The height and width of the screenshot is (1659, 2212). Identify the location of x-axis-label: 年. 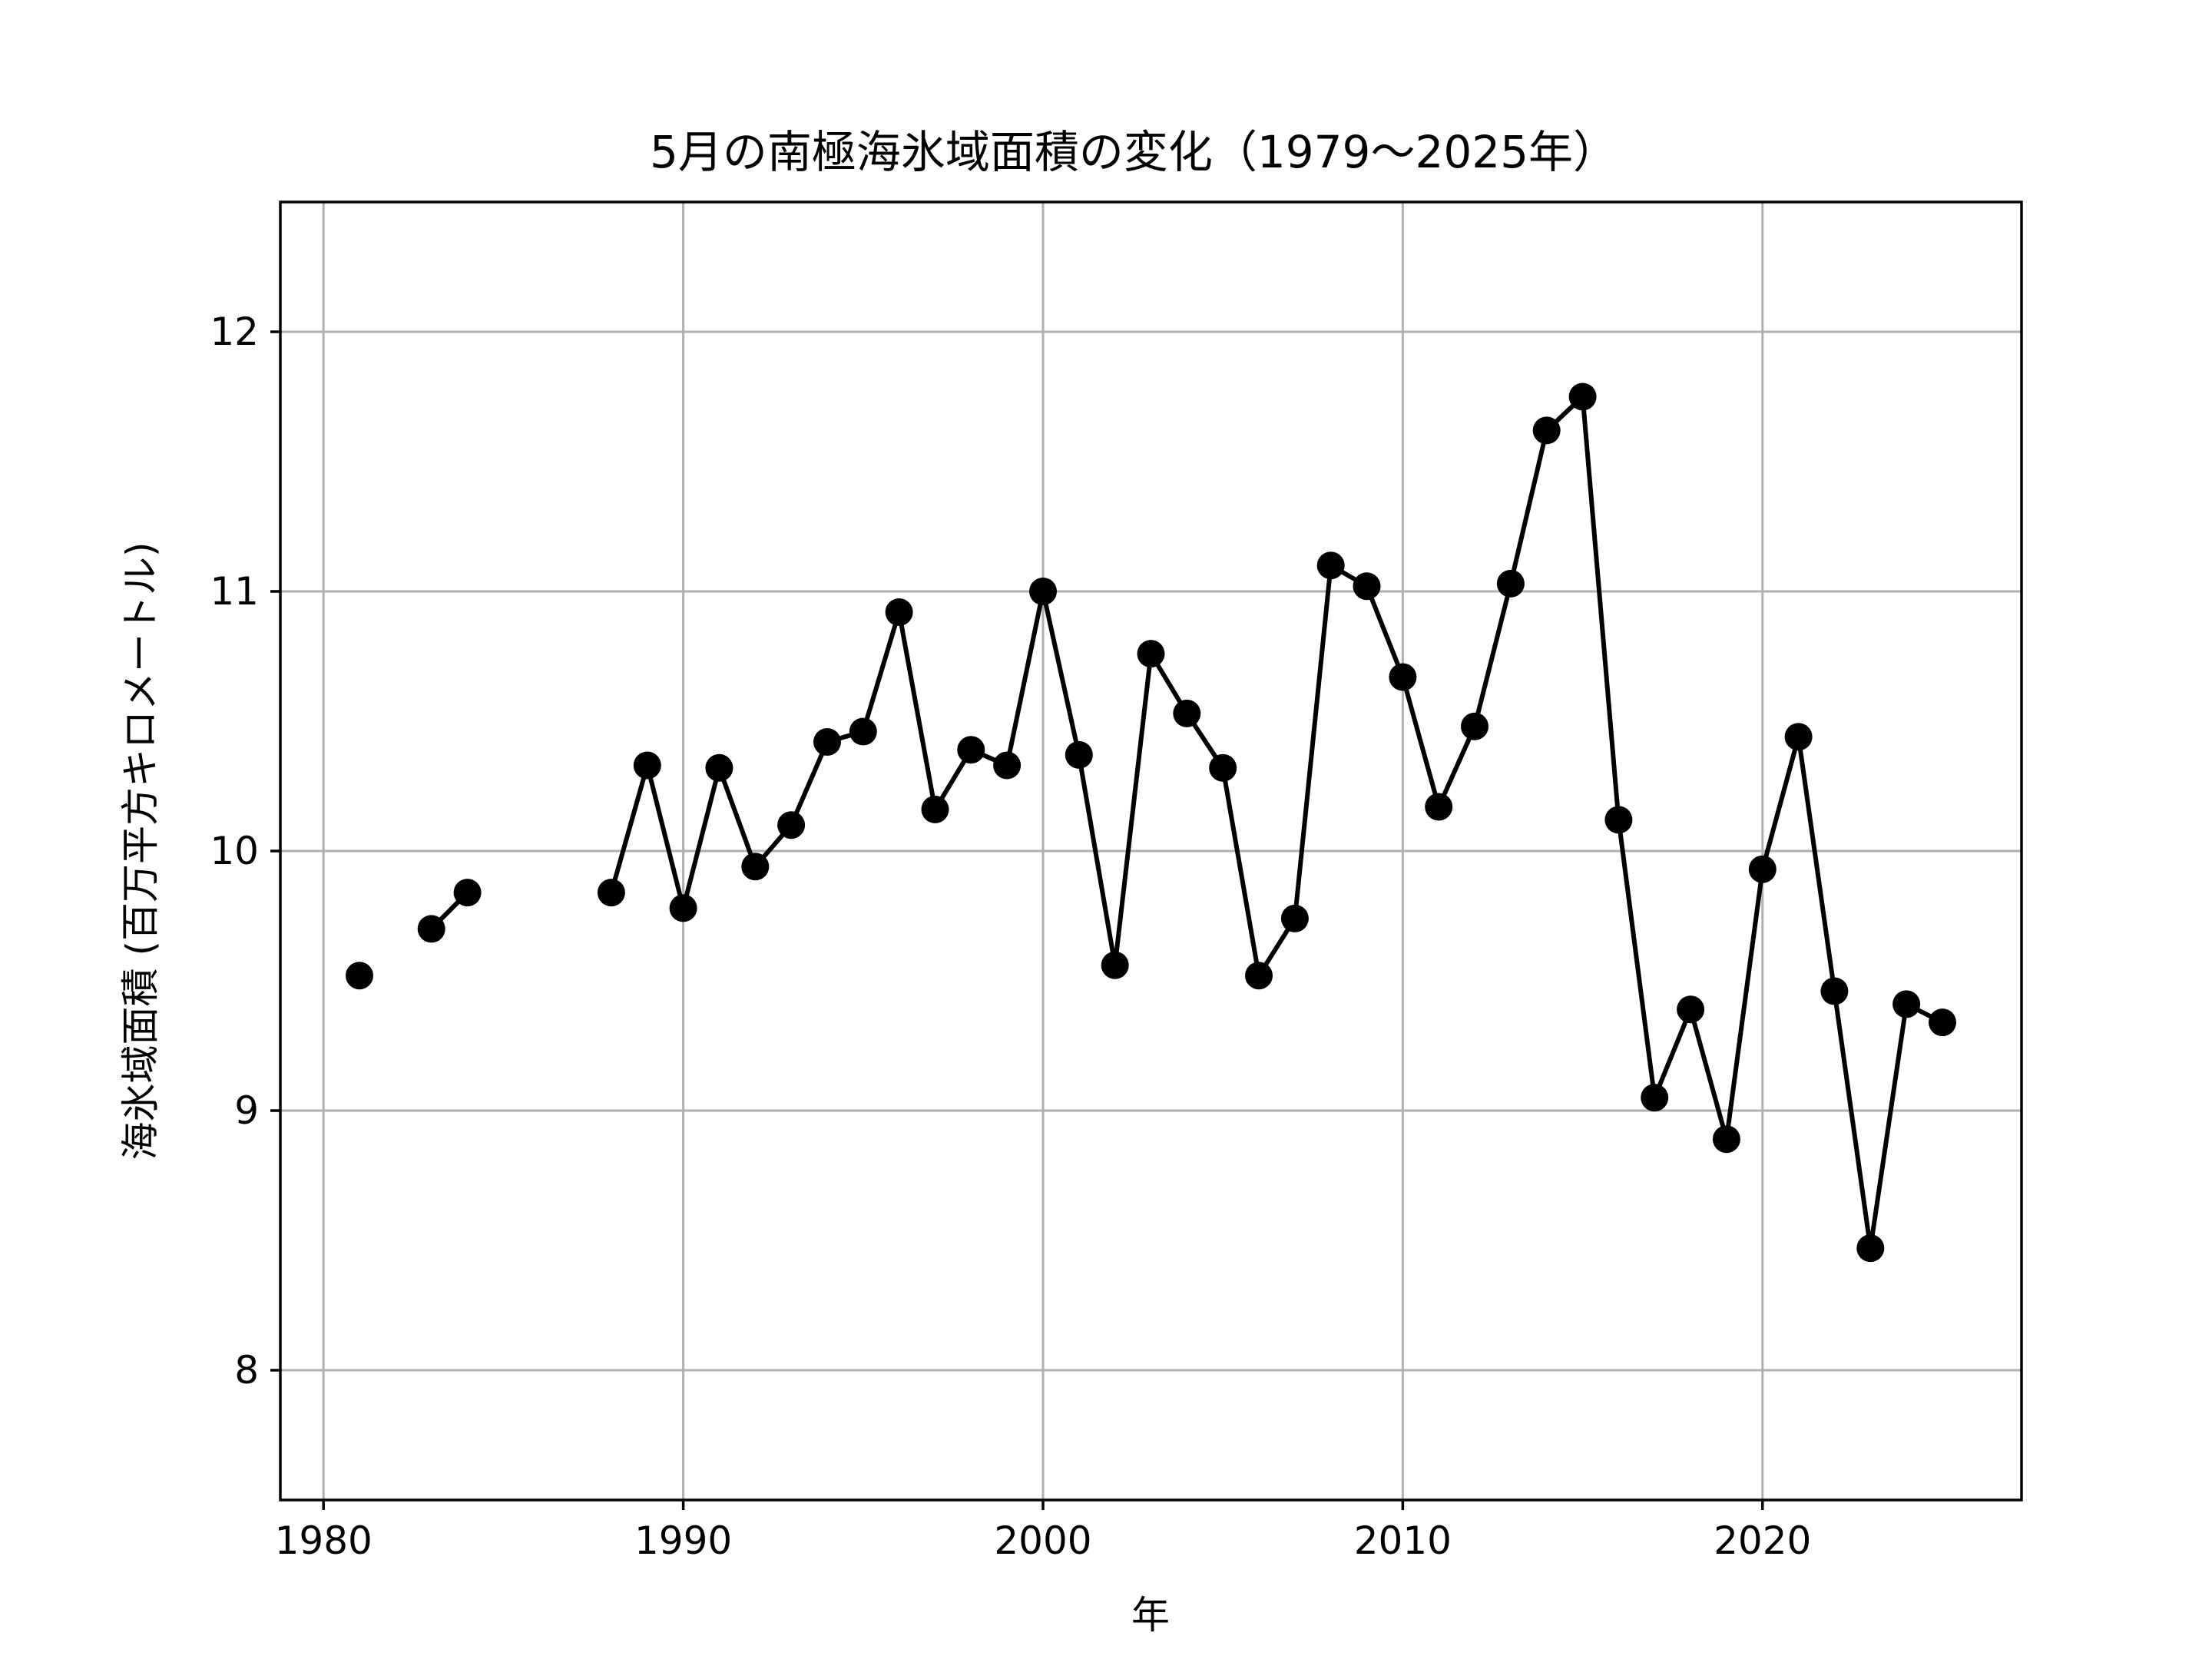
(1151, 1615).